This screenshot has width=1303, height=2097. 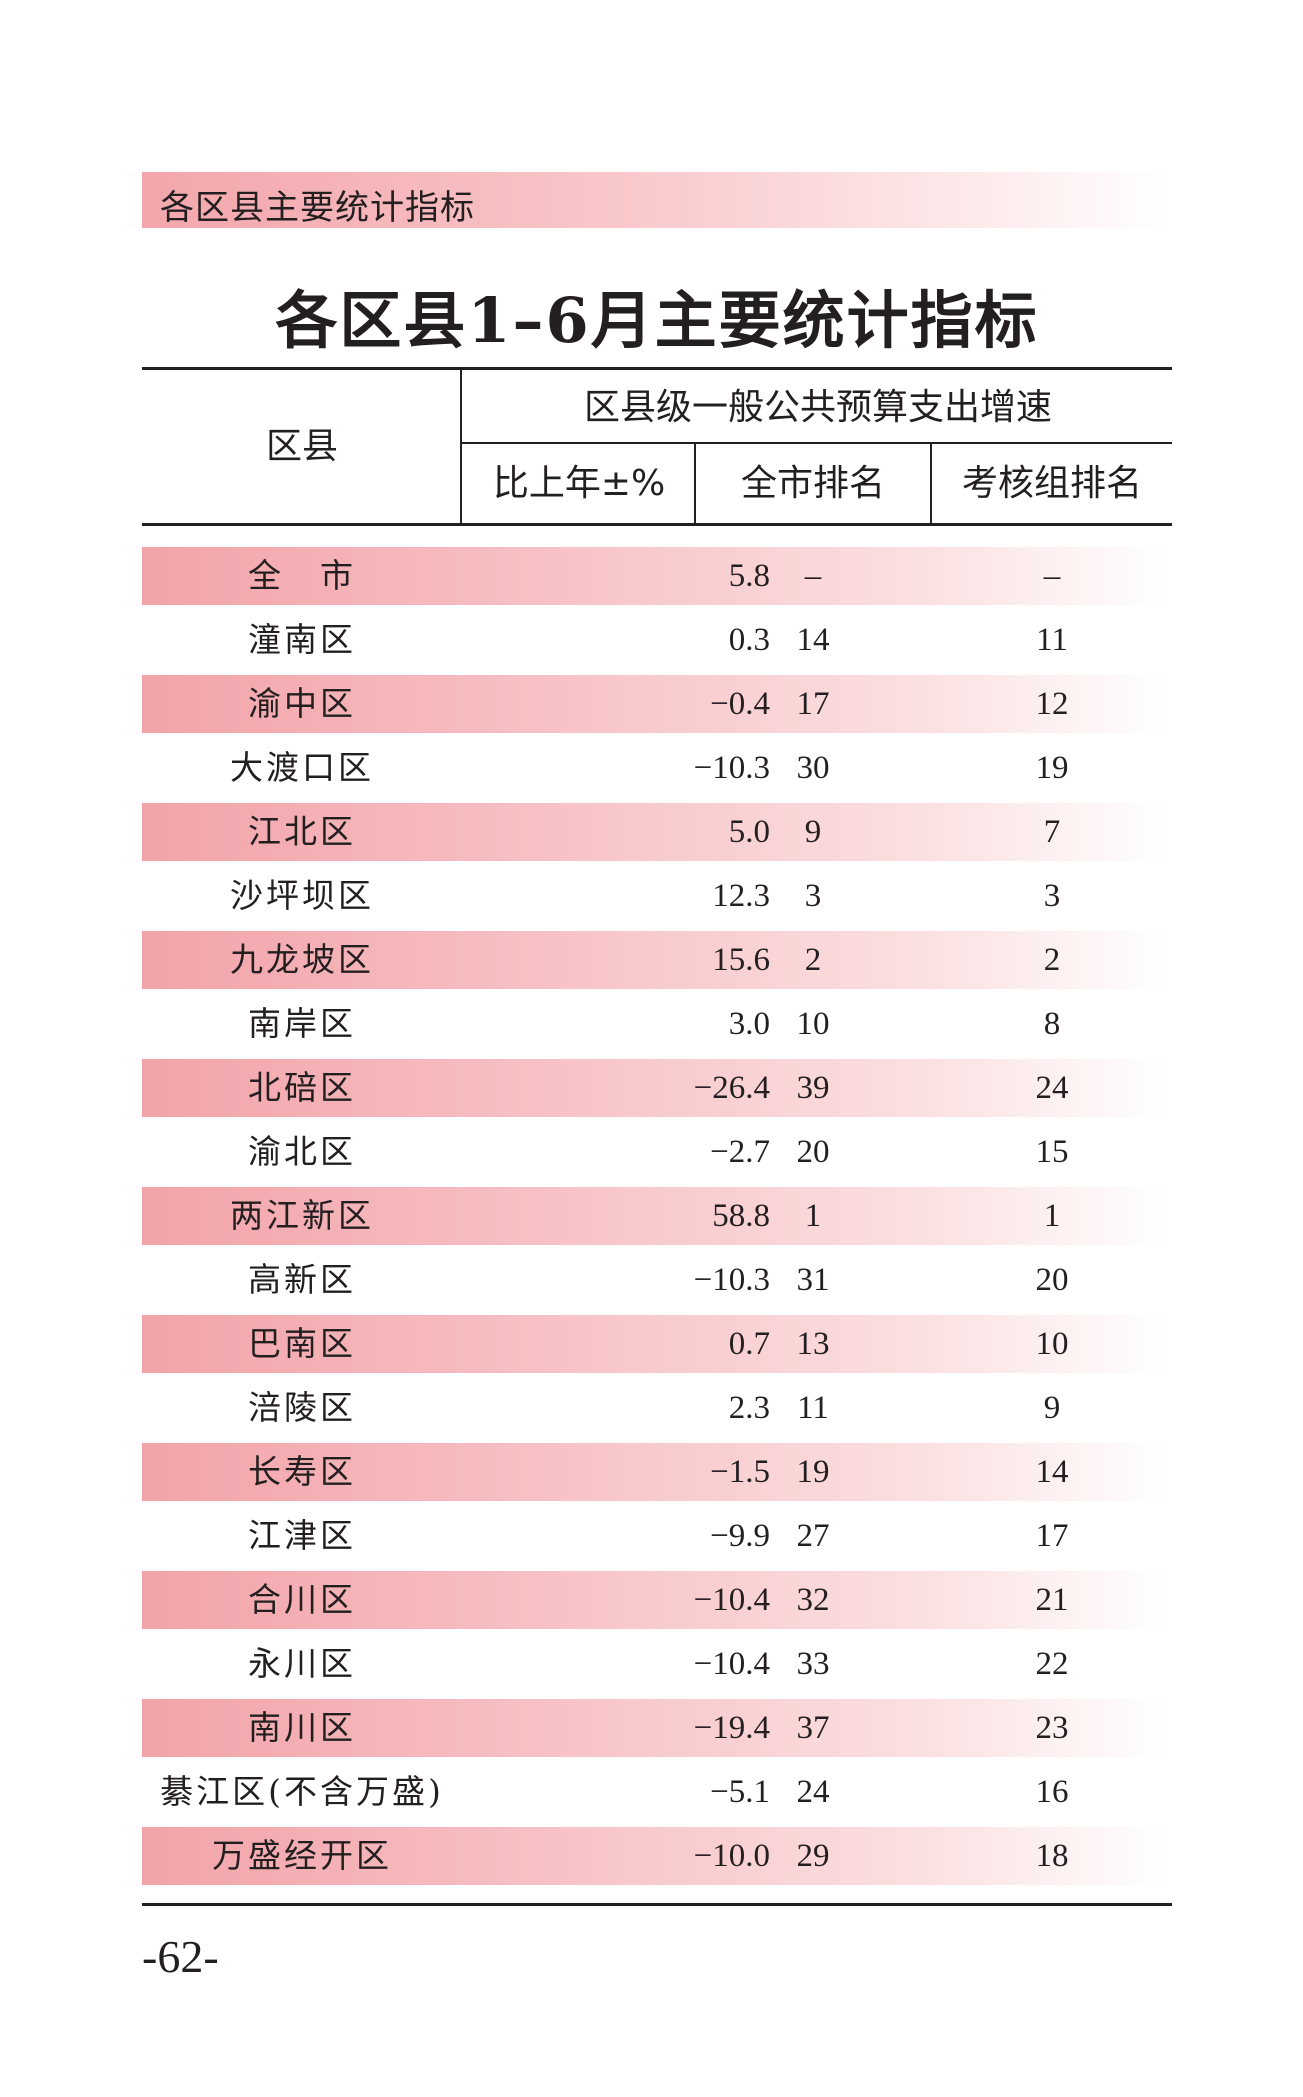 I want to click on header-district: 区县, so click(x=301, y=446).